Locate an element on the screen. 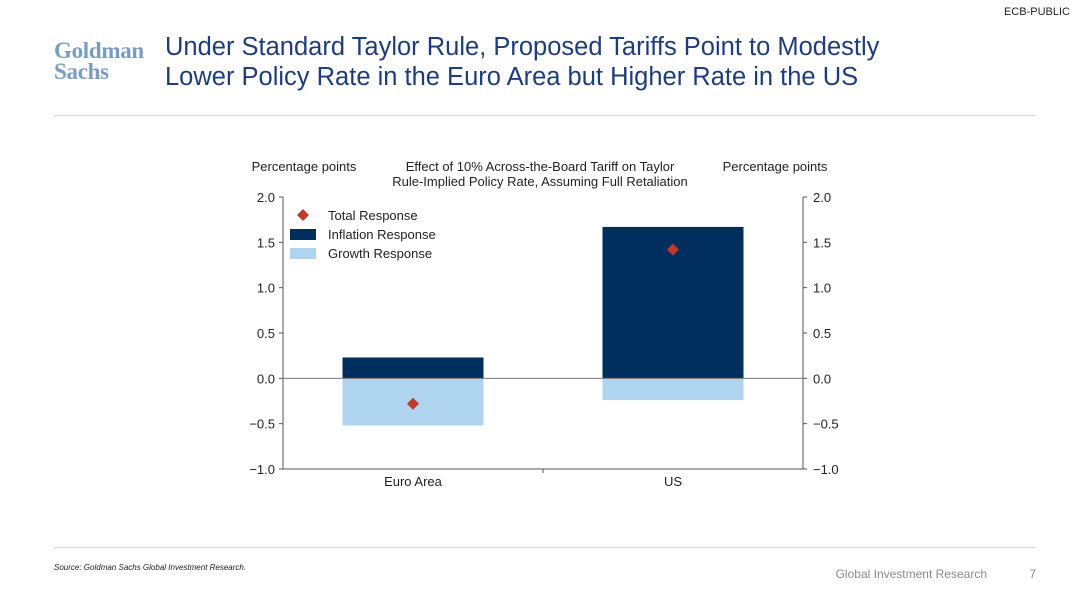 This screenshot has width=1080, height=607. bar-growth-us is located at coordinates (673, 389).